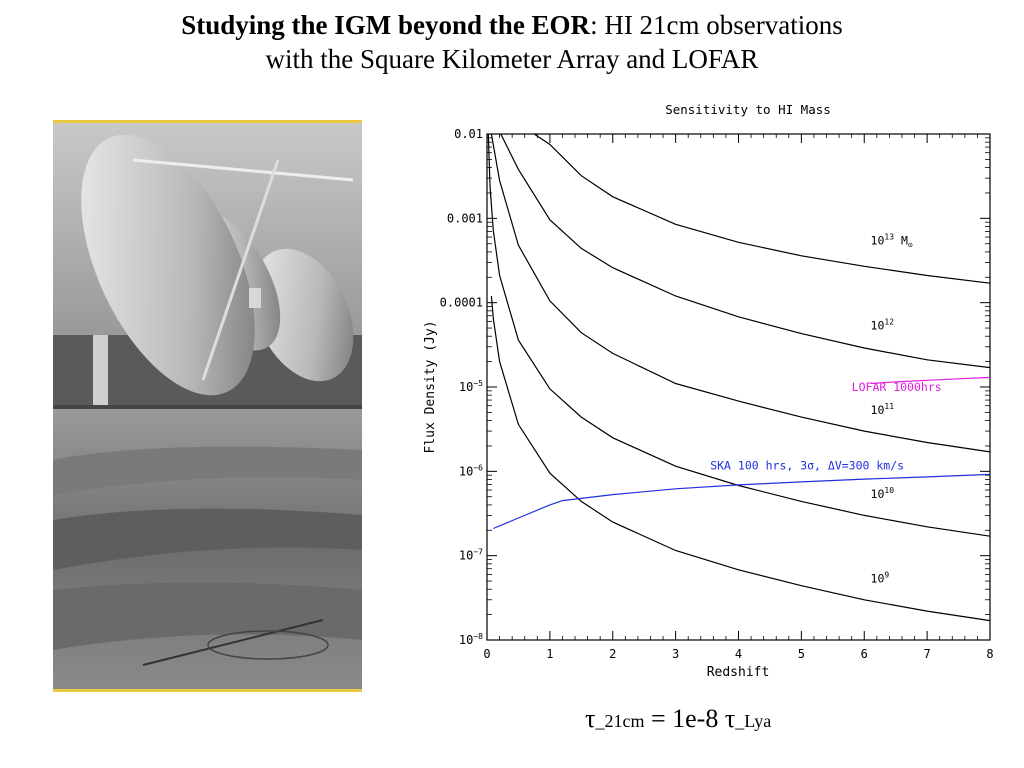  Describe the element at coordinates (930, 380) in the screenshot. I see `lofar-curve` at that location.